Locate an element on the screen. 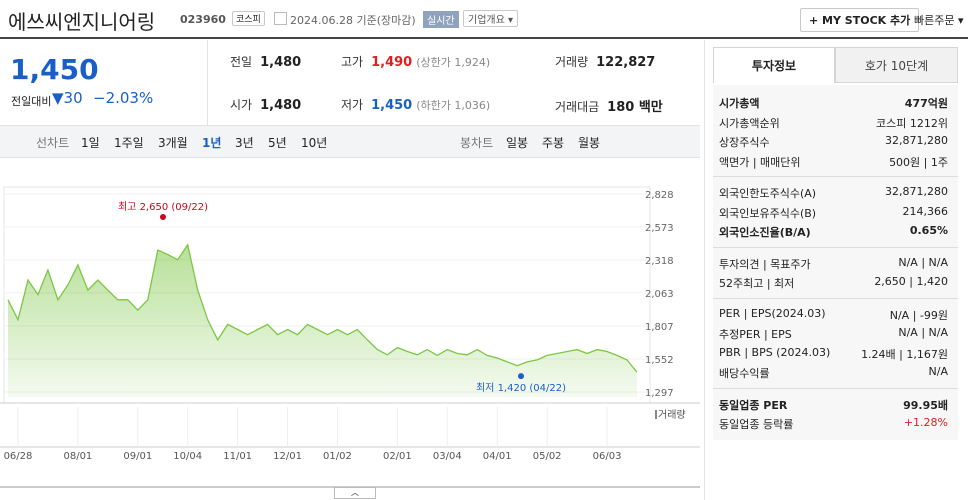 The height and width of the screenshot is (500, 968). info-label: PER | EPS(2024.03) is located at coordinates (772, 313).